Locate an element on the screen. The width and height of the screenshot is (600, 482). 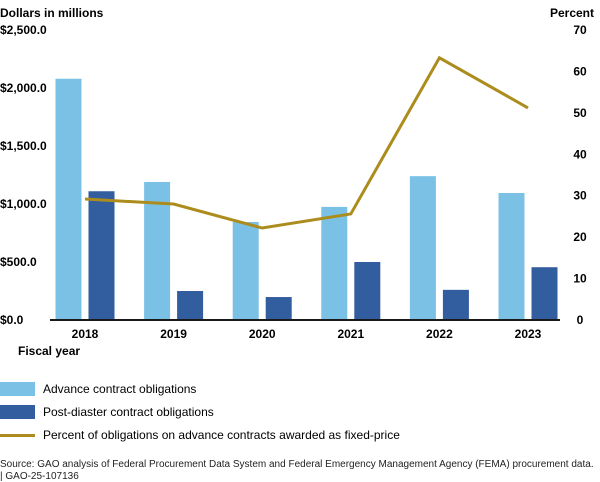
y-tick-label: $0.0 is located at coordinates (12, 320).